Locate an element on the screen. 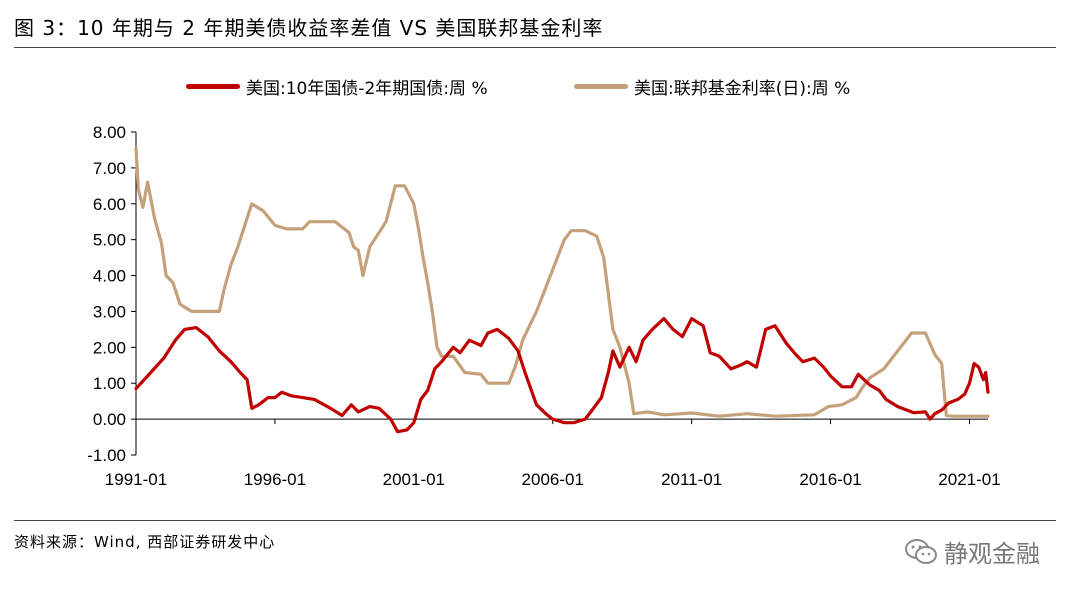 The image size is (1080, 599). y-tick-label: 6.00 is located at coordinates (109, 204).